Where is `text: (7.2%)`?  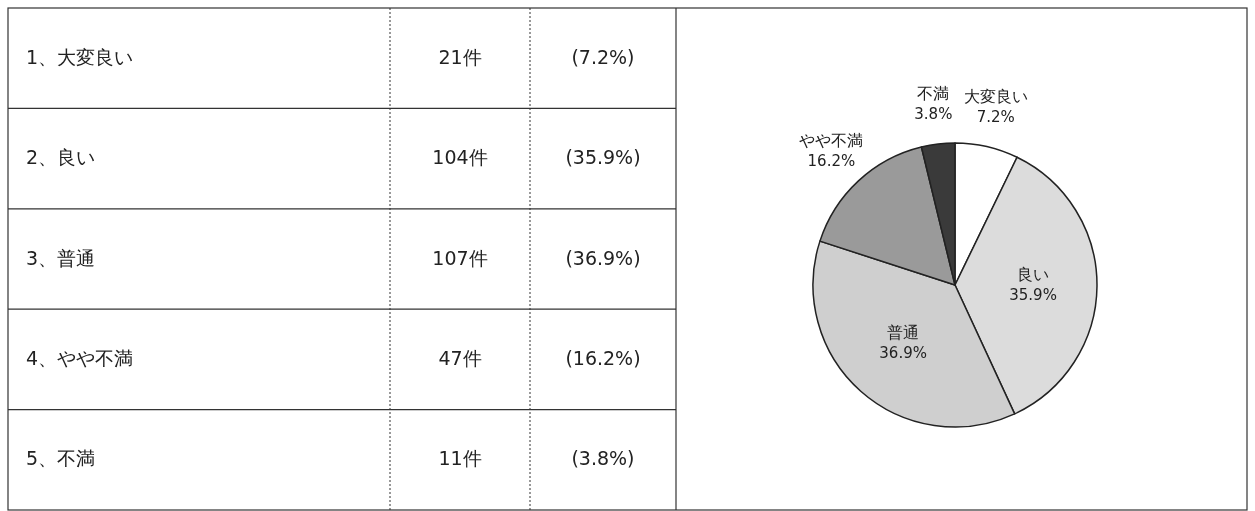 text: (7.2%) is located at coordinates (603, 56).